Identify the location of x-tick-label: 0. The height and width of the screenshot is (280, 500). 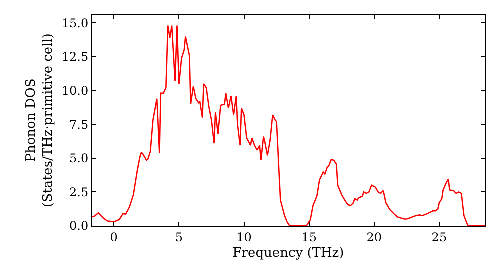
(114, 237).